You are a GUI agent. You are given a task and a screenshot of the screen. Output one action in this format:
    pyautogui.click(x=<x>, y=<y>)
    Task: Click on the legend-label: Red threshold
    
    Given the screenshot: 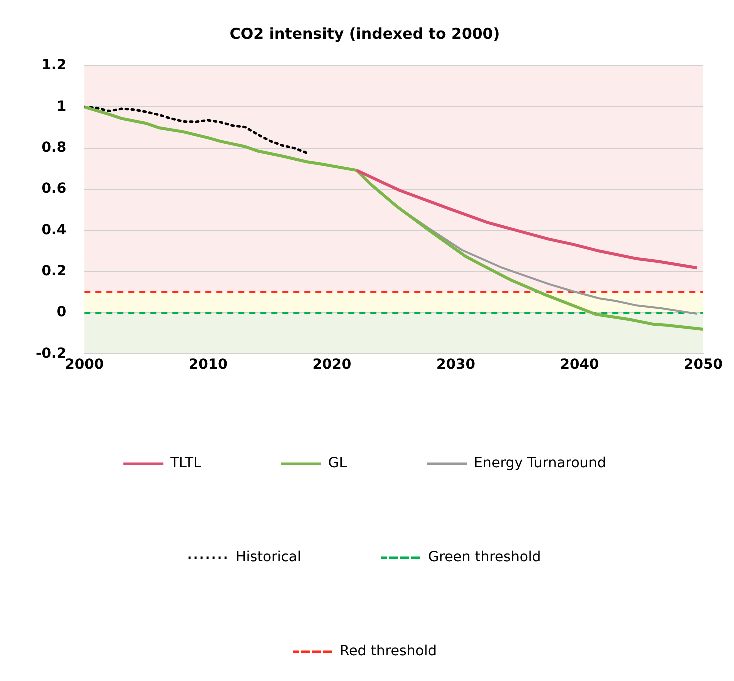 What is the action you would take?
    pyautogui.click(x=388, y=652)
    